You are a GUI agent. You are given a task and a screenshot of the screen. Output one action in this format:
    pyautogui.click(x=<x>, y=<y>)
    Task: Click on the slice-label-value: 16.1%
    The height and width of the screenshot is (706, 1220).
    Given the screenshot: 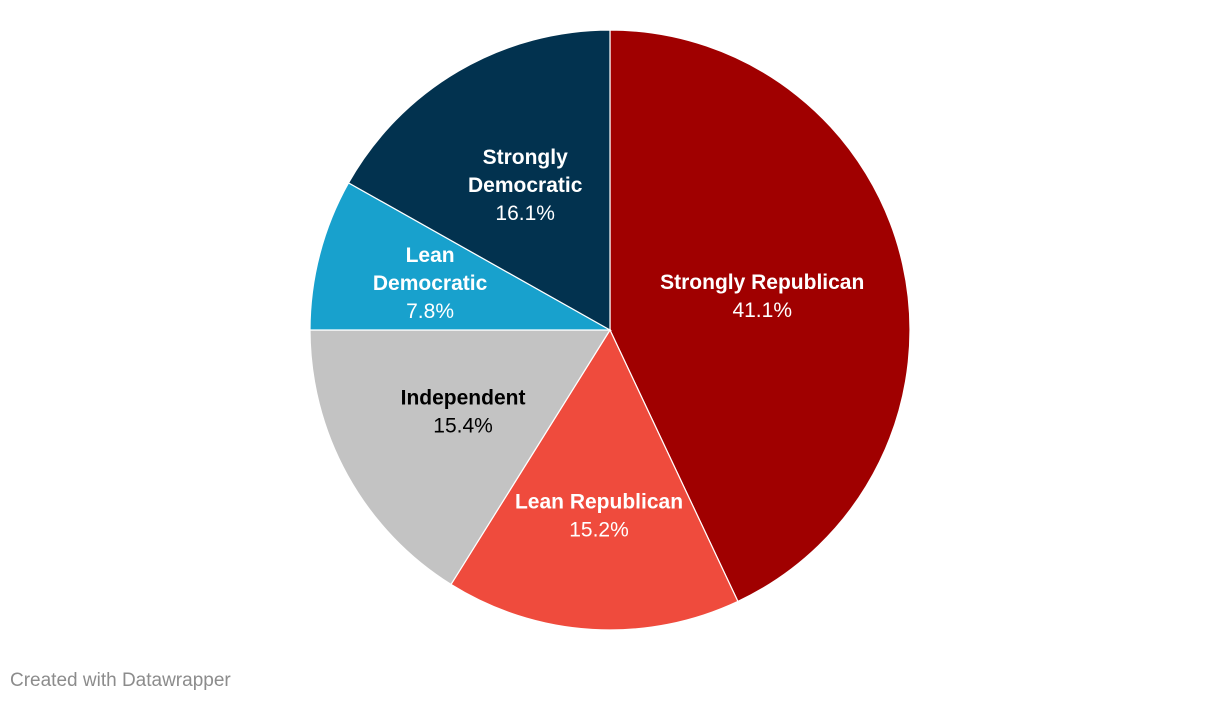 What is the action you would take?
    pyautogui.click(x=525, y=213)
    